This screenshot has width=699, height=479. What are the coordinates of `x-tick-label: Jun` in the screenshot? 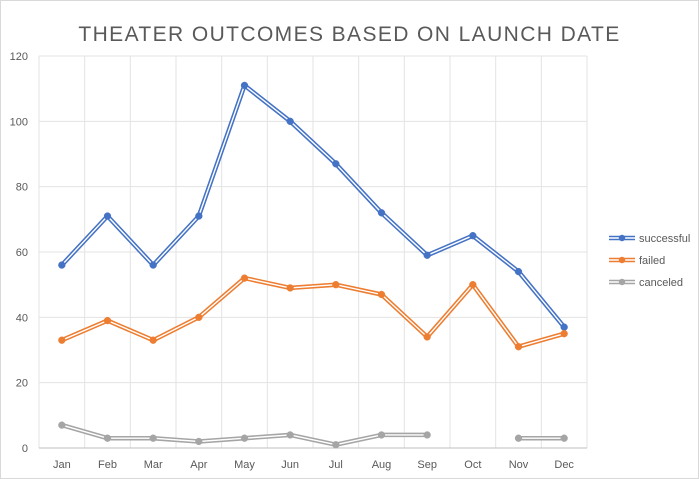 It's located at (290, 465).